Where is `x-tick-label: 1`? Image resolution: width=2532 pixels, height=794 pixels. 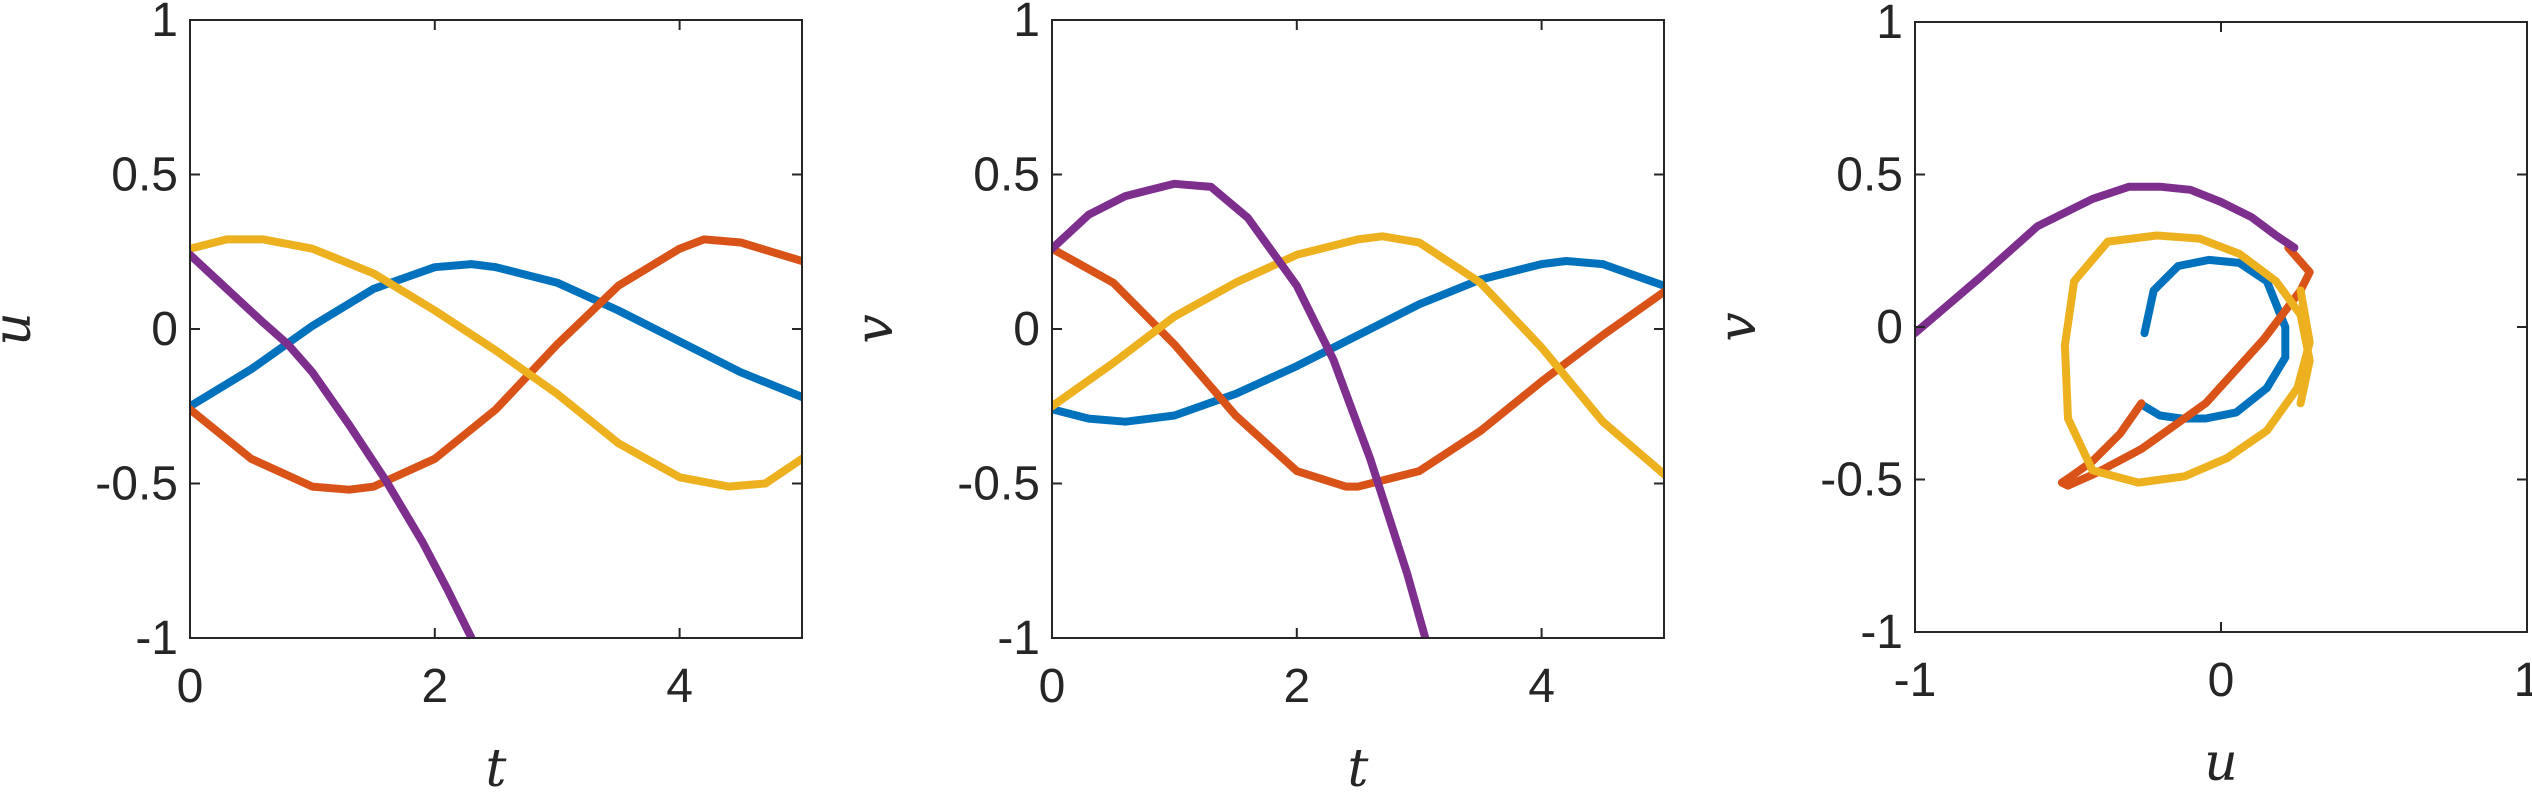
x-tick-label: 1 is located at coordinates (2523, 680).